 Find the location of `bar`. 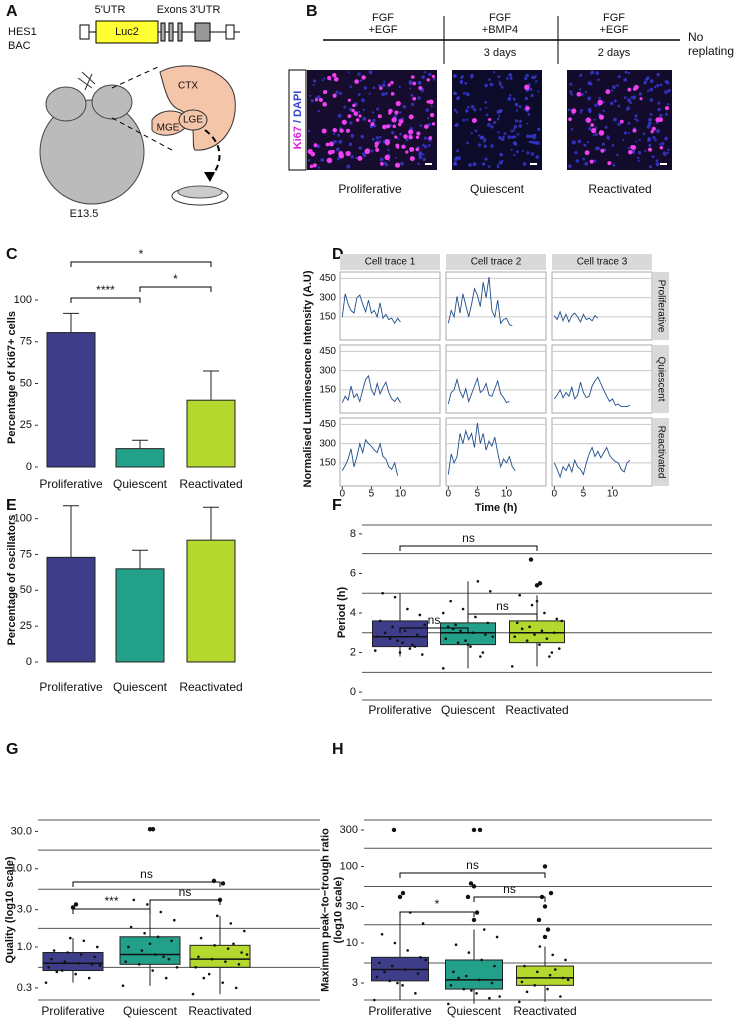

bar is located at coordinates (71, 400).